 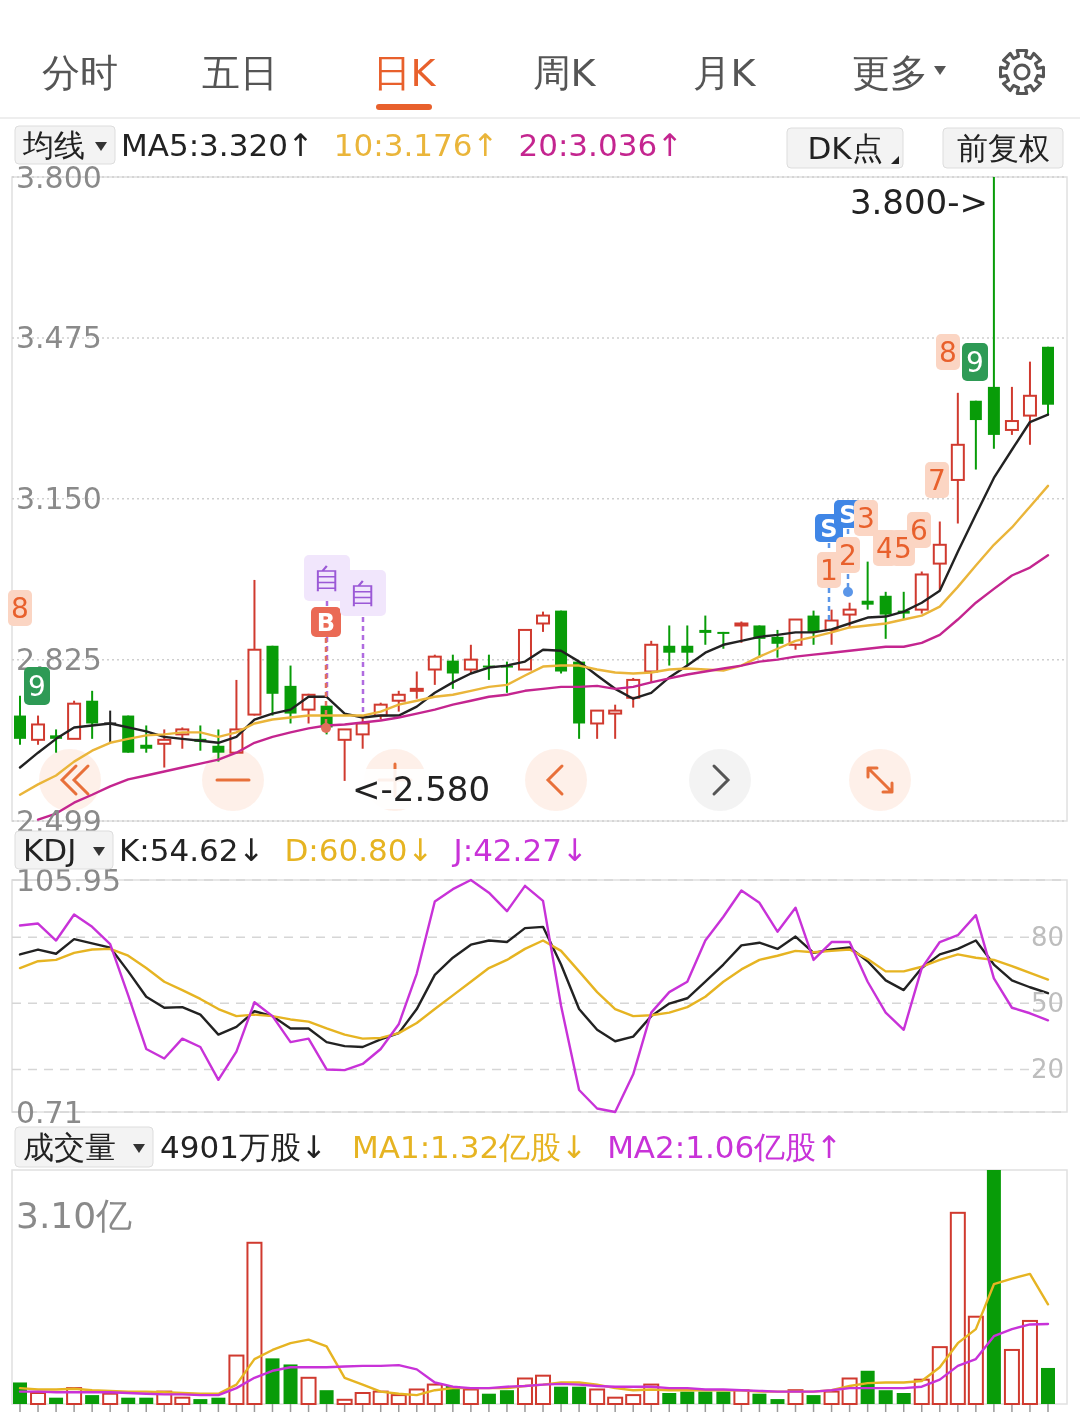 I want to click on text: 月K, so click(x=724, y=73).